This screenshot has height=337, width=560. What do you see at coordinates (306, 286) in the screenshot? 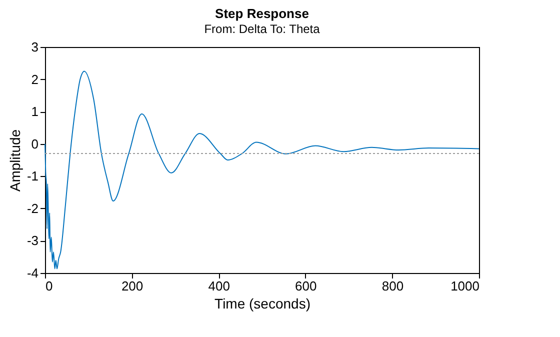
I see `x-tick-label: 600` at bounding box center [306, 286].